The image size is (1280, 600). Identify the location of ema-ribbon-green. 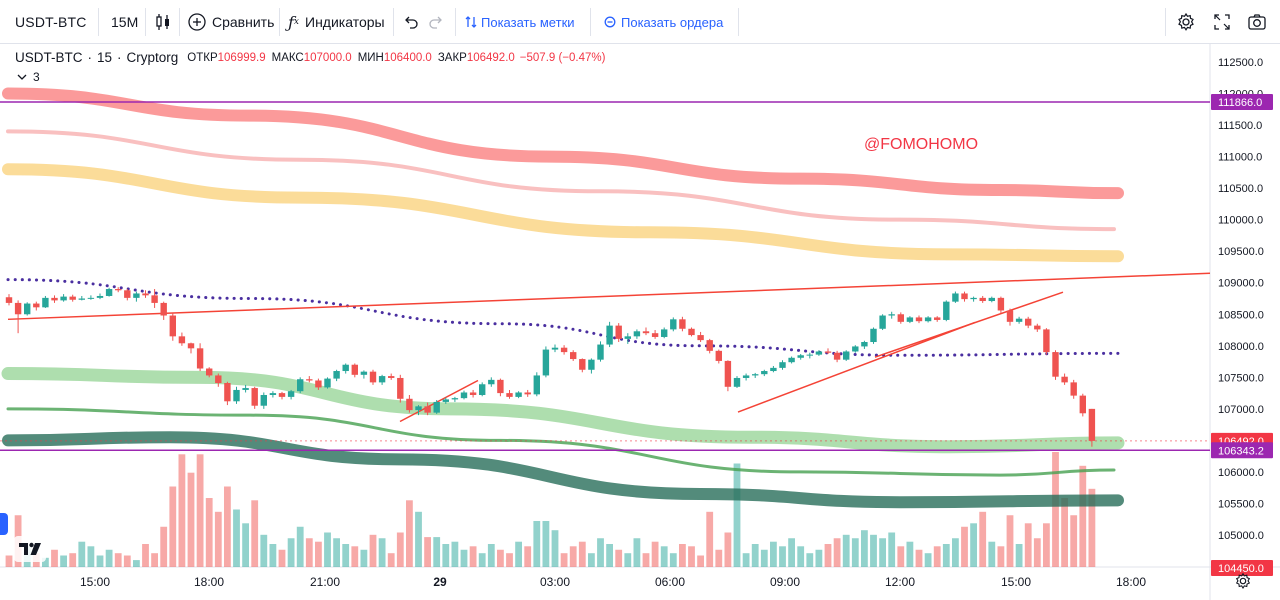
(561, 442).